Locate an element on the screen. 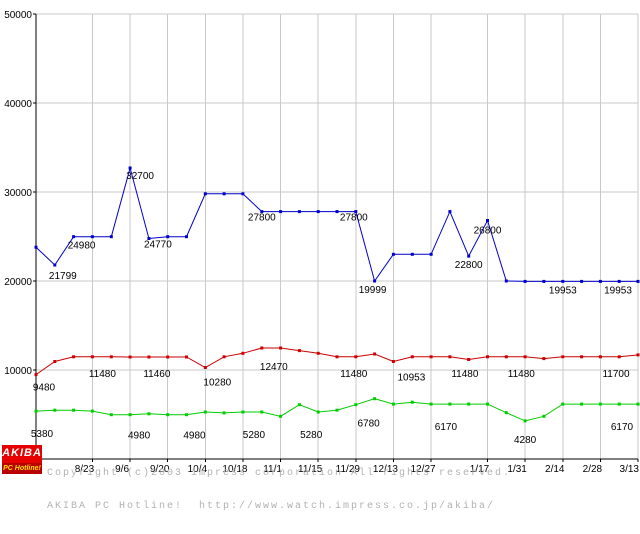  akiba-pc-hotline-logo: AKIBA PC Hotline! is located at coordinates (22, 459).